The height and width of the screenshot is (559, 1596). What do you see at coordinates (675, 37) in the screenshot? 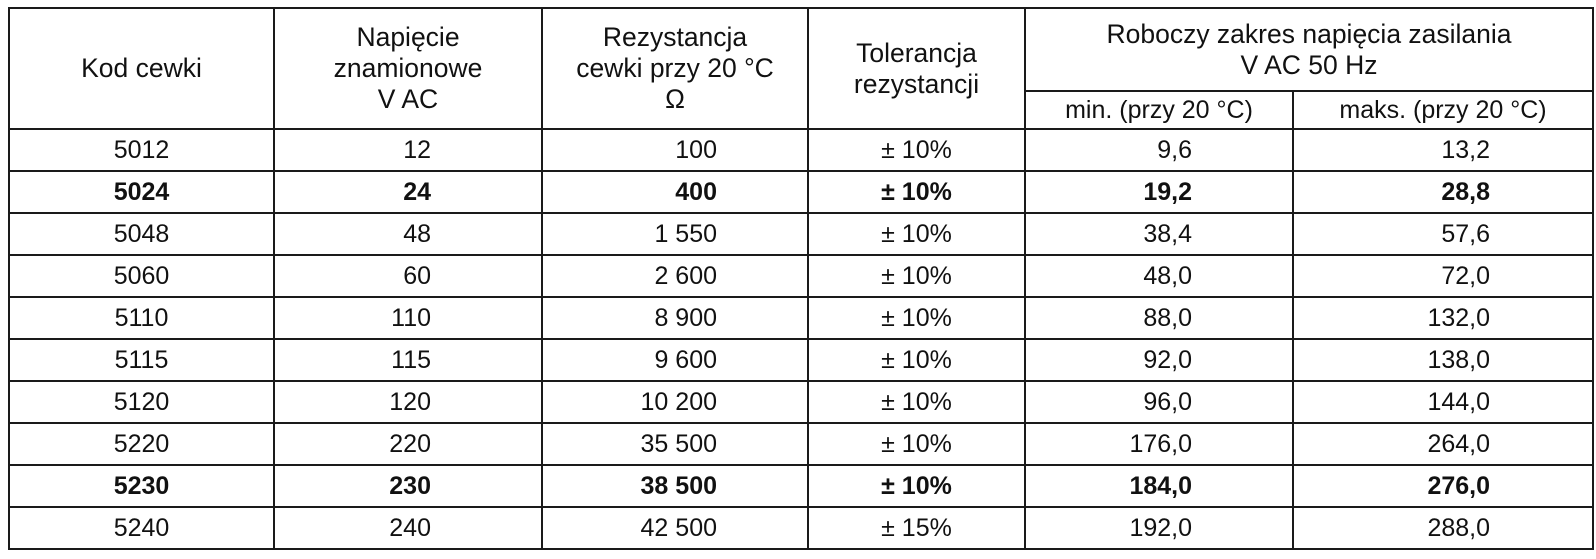
I see `header-coil-resistance-line-1: Rezystancja` at bounding box center [675, 37].